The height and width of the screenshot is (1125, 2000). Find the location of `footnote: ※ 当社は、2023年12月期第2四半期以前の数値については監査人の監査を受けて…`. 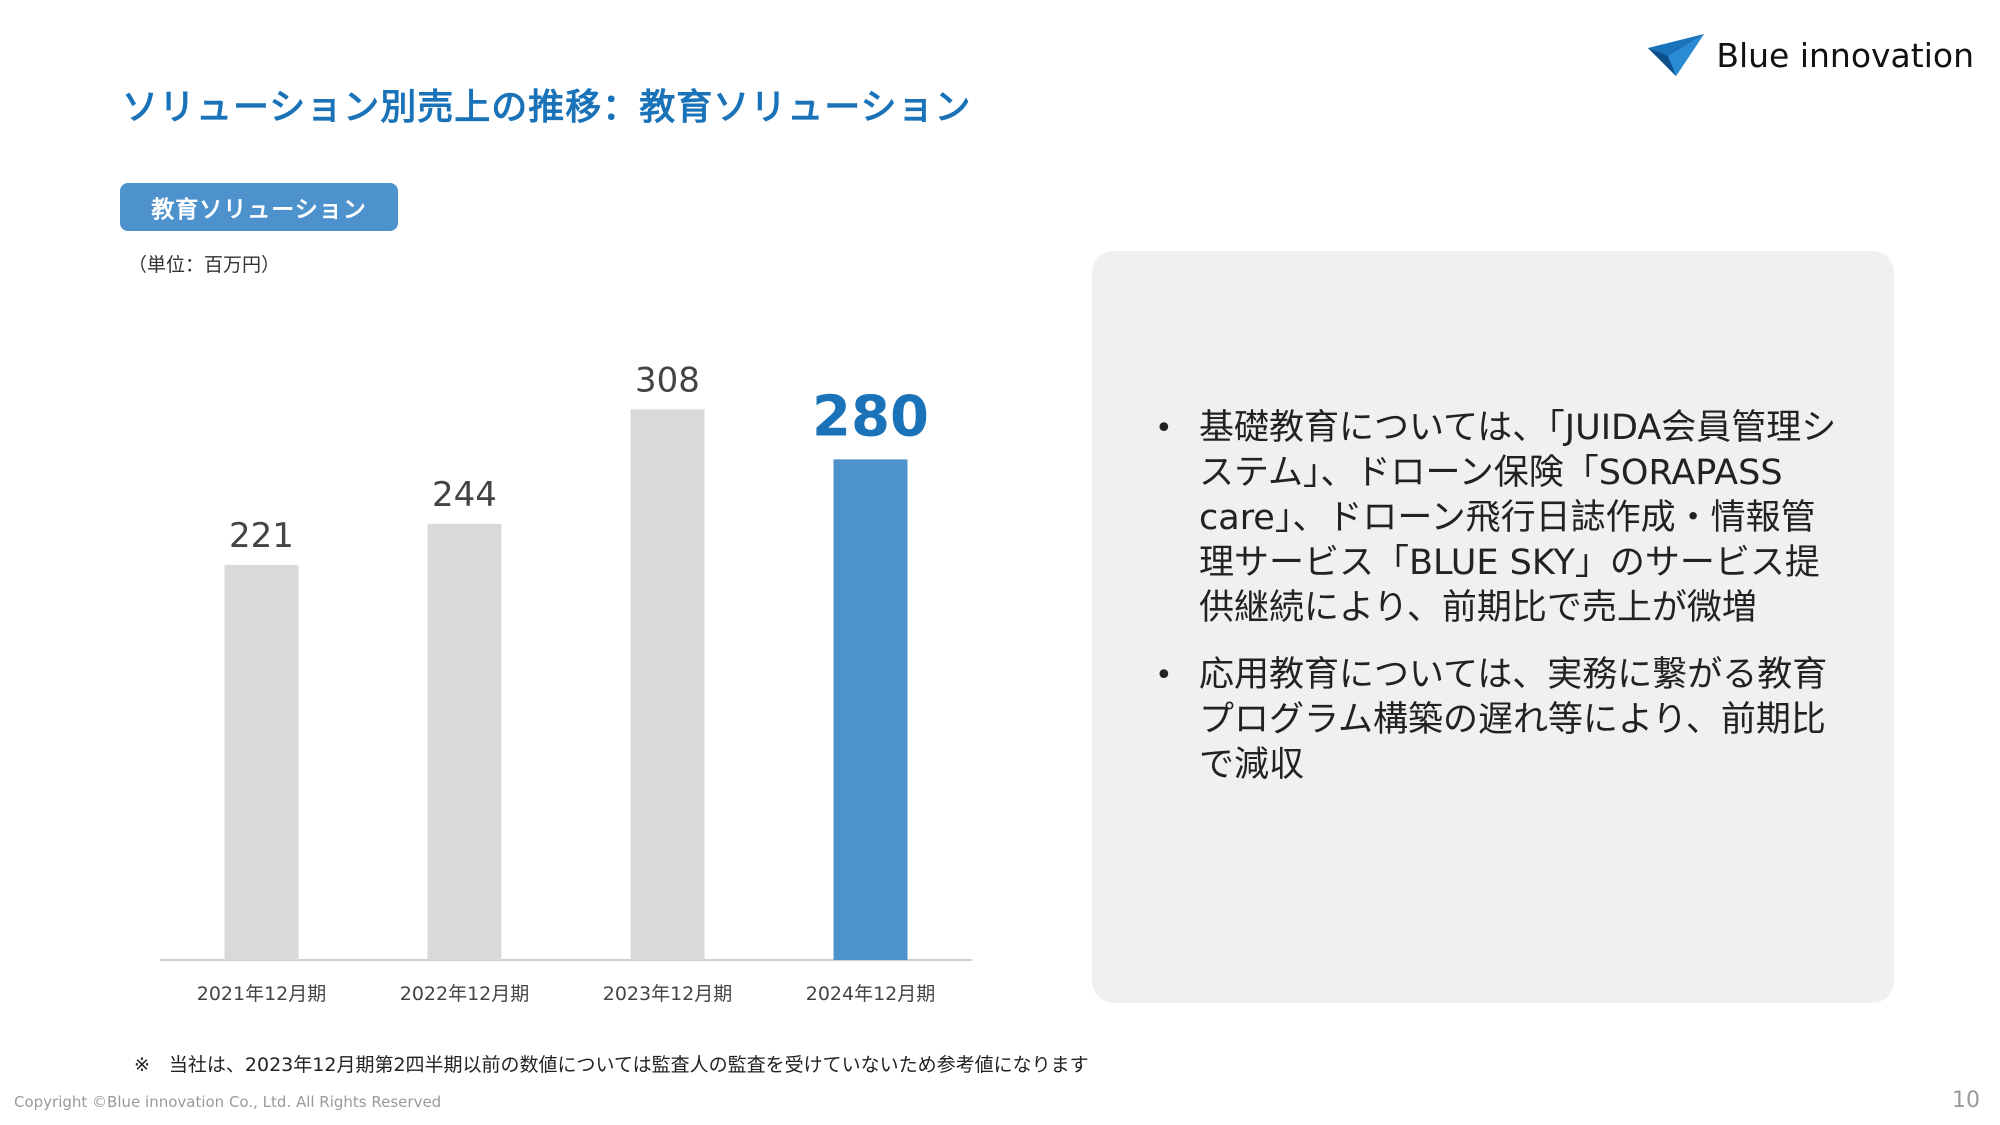

footnote: ※ 当社は、2023年12月期第2四半期以前の数値については監査人の監査を受けて… is located at coordinates (611, 1065).